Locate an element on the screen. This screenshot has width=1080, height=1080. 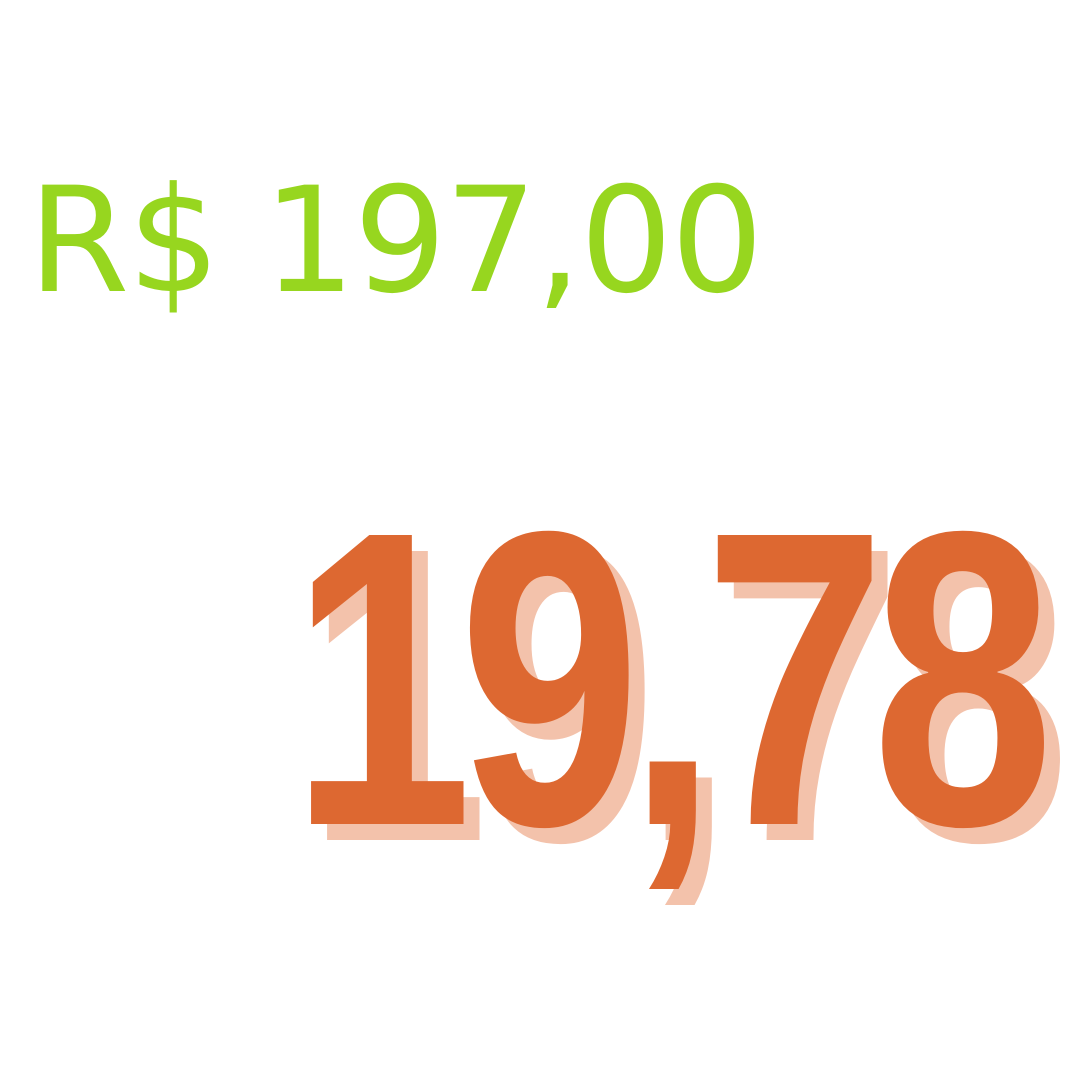
original-price: R$ 197,00 is located at coordinates (396, 241).